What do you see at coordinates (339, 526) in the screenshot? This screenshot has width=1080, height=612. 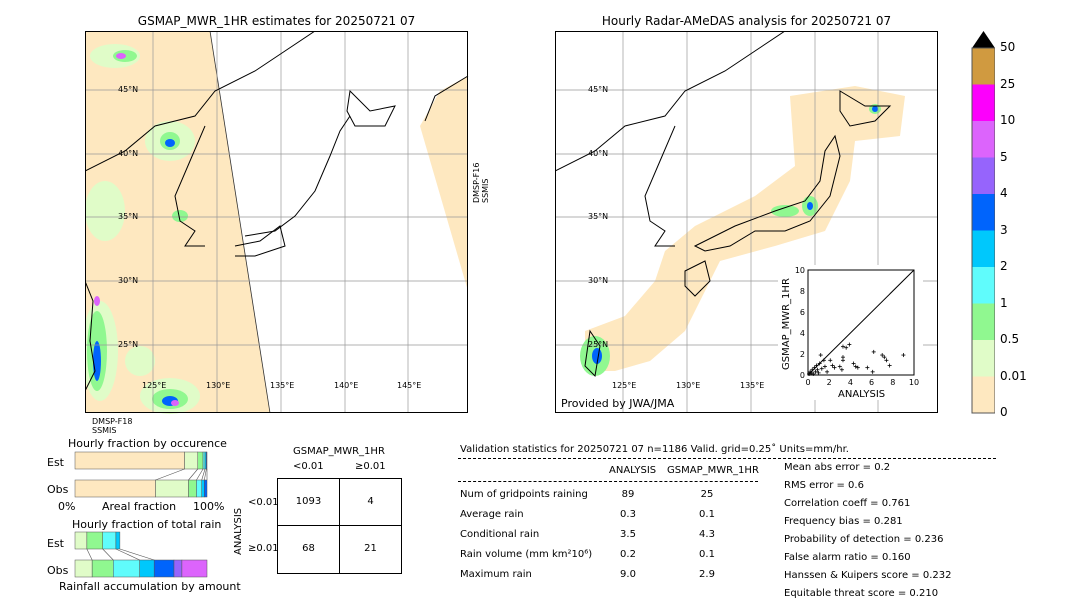 I see `table-divider` at bounding box center [339, 526].